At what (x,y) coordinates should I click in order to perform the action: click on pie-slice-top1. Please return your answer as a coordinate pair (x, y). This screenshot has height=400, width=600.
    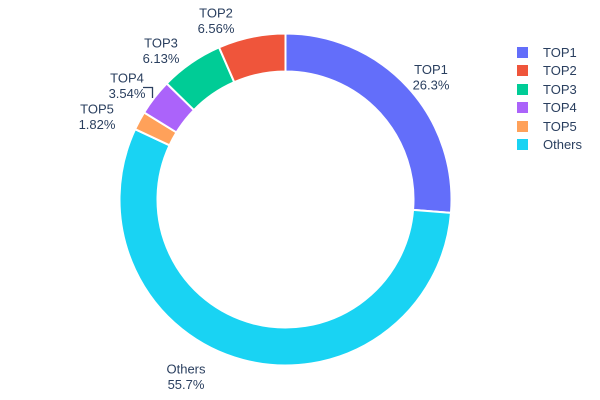
    Looking at the image, I should click on (368, 123).